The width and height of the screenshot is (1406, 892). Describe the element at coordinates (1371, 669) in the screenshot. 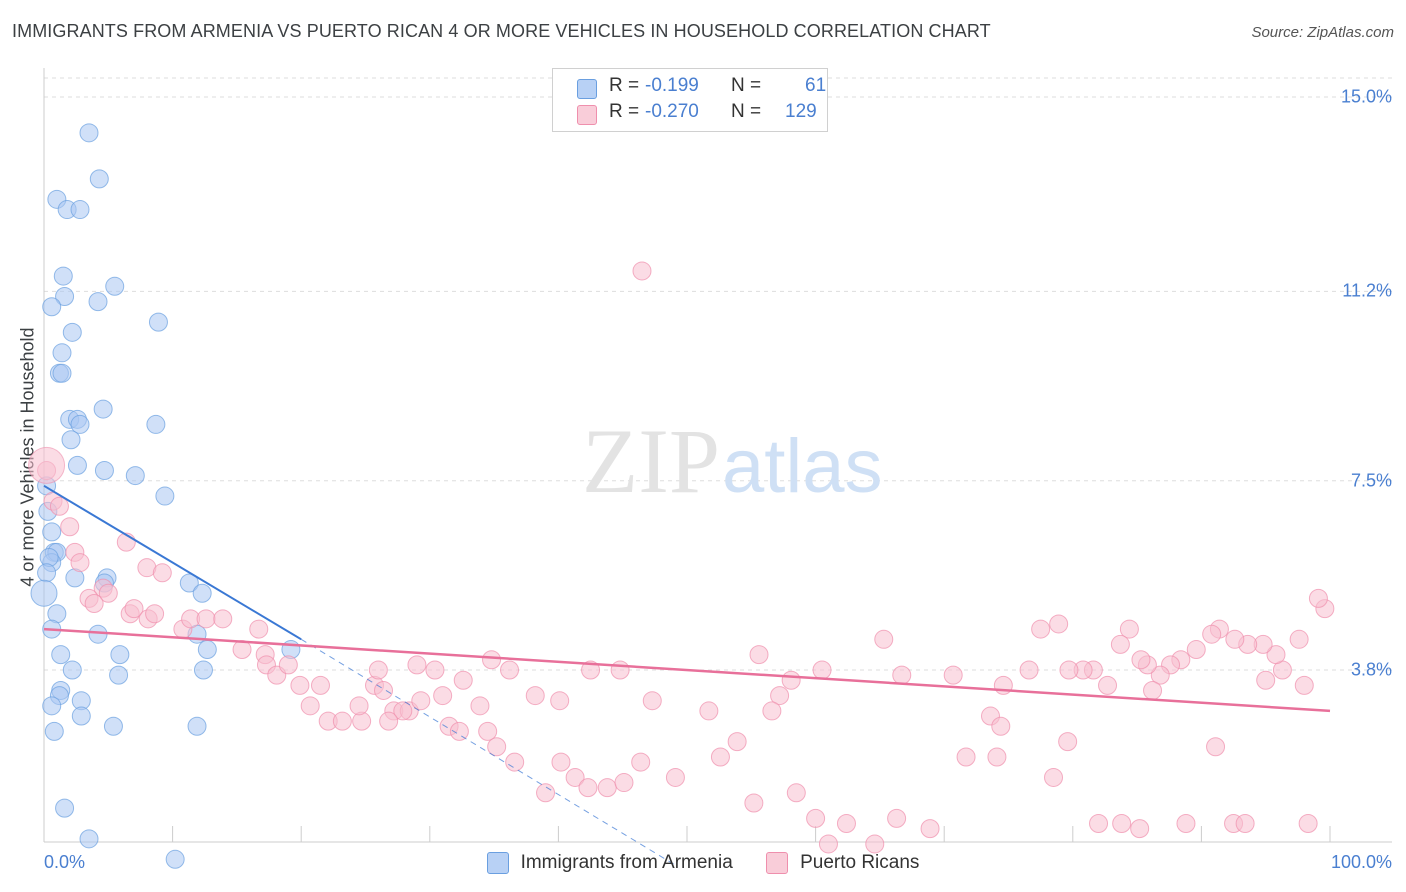

I see `y-tick-label: 3.8%` at that location.